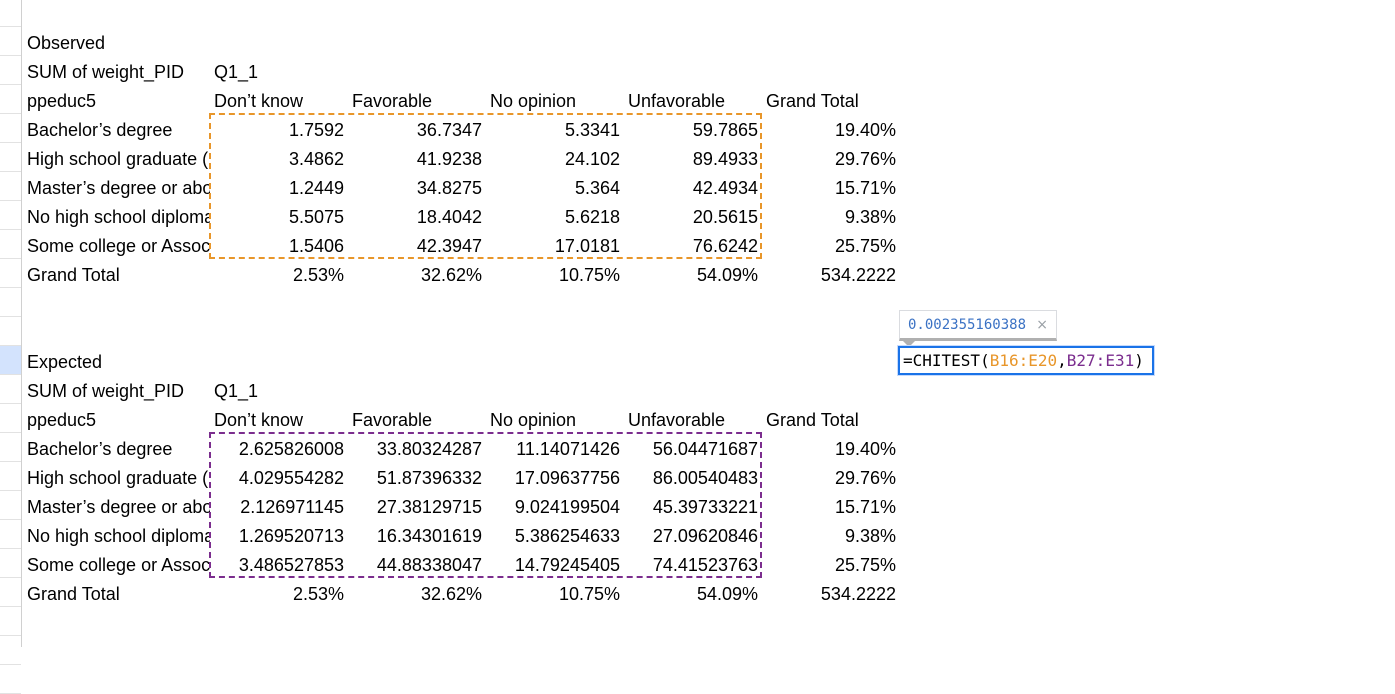 The image size is (1395, 694). What do you see at coordinates (100, 449) in the screenshot?
I see `expected-row-label: Bachelor’s degree` at bounding box center [100, 449].